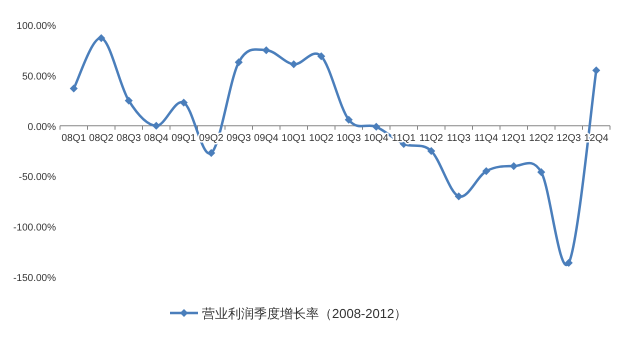 Image resolution: width=640 pixels, height=337 pixels. What do you see at coordinates (184, 138) in the screenshot?
I see `x-tick-label: 09Q1` at bounding box center [184, 138].